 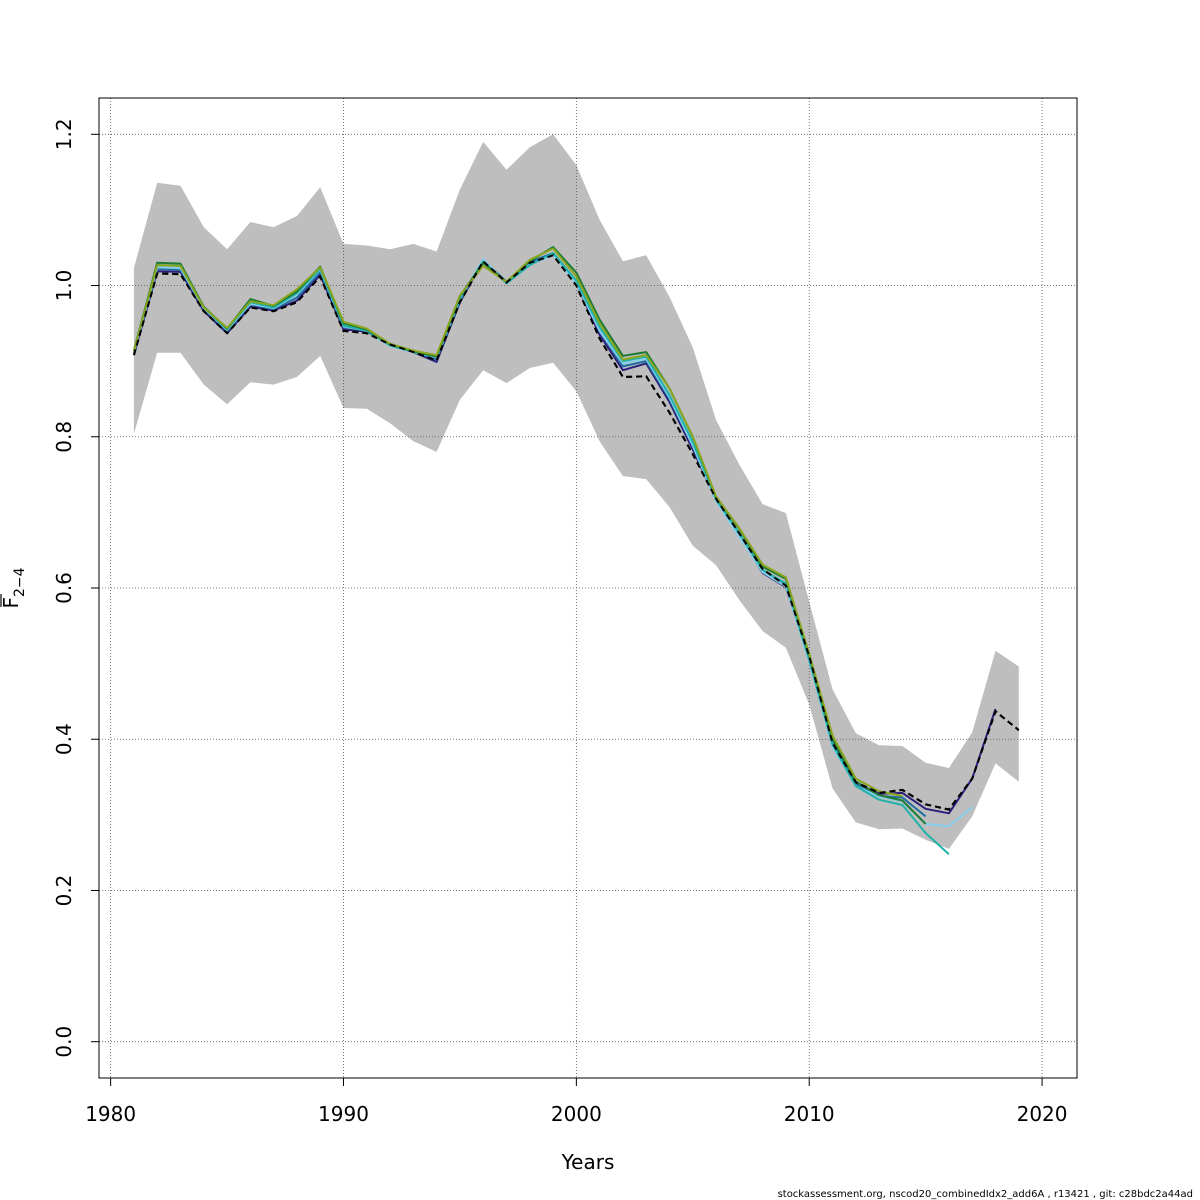 I want to click on svg-text: F2−4, so click(x=14, y=587).